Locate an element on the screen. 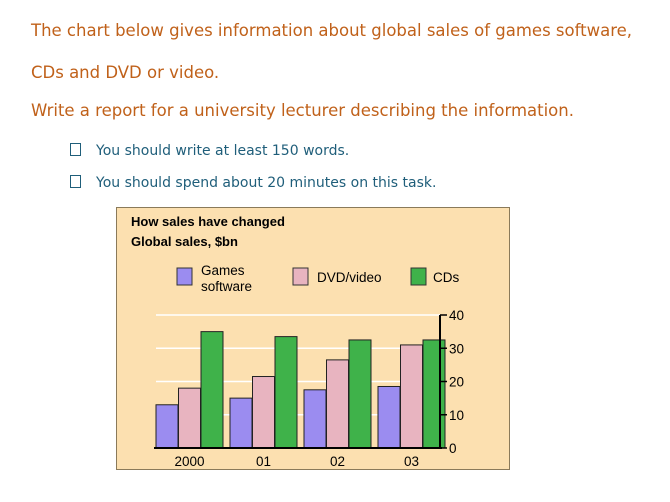  chart-subtitle: Global sales, $bn is located at coordinates (184, 241).